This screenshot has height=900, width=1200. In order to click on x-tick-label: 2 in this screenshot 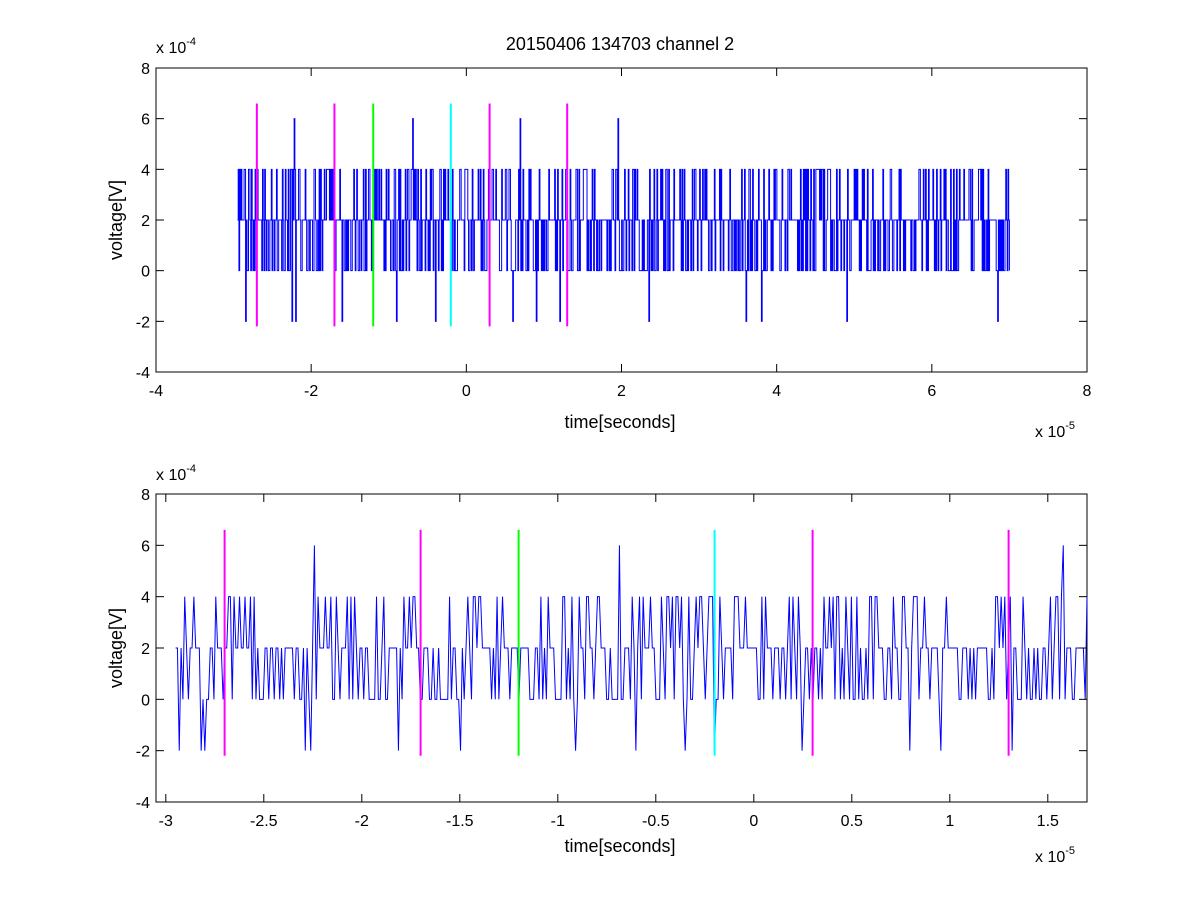, I will do `click(621, 391)`.